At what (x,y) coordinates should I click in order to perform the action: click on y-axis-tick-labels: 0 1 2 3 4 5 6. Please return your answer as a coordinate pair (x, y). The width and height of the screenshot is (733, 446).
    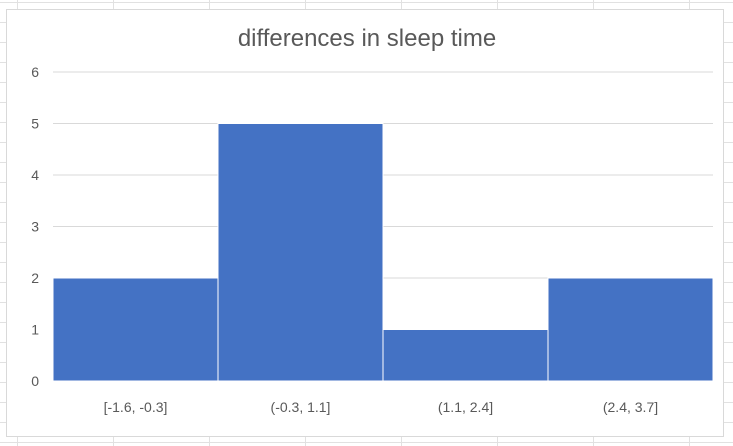
    Looking at the image, I should click on (35, 226).